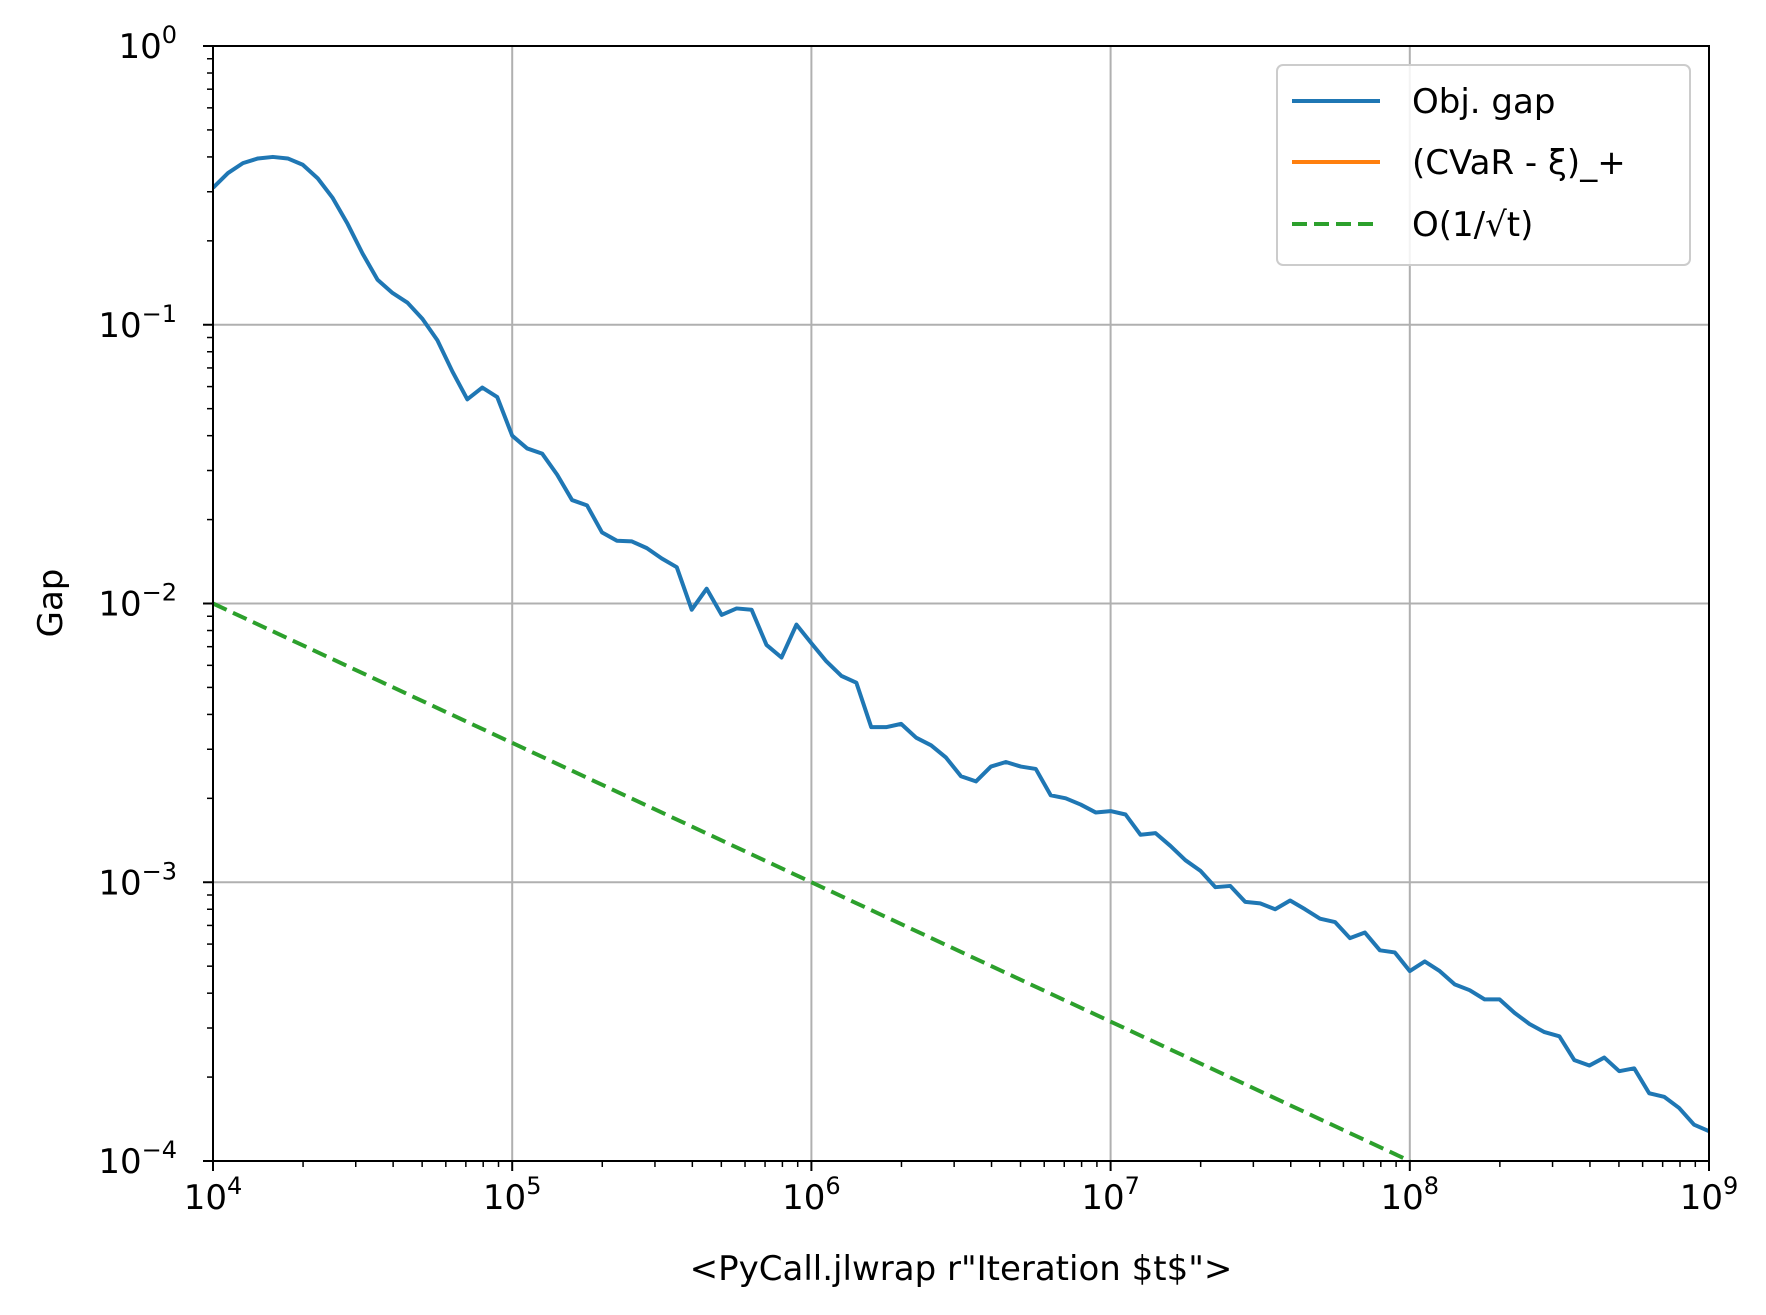 Image resolution: width=1766 pixels, height=1315 pixels. I want to click on legend: Obj. gap (CVaR - ξ)_+ O(1/√t), so click(1483, 165).